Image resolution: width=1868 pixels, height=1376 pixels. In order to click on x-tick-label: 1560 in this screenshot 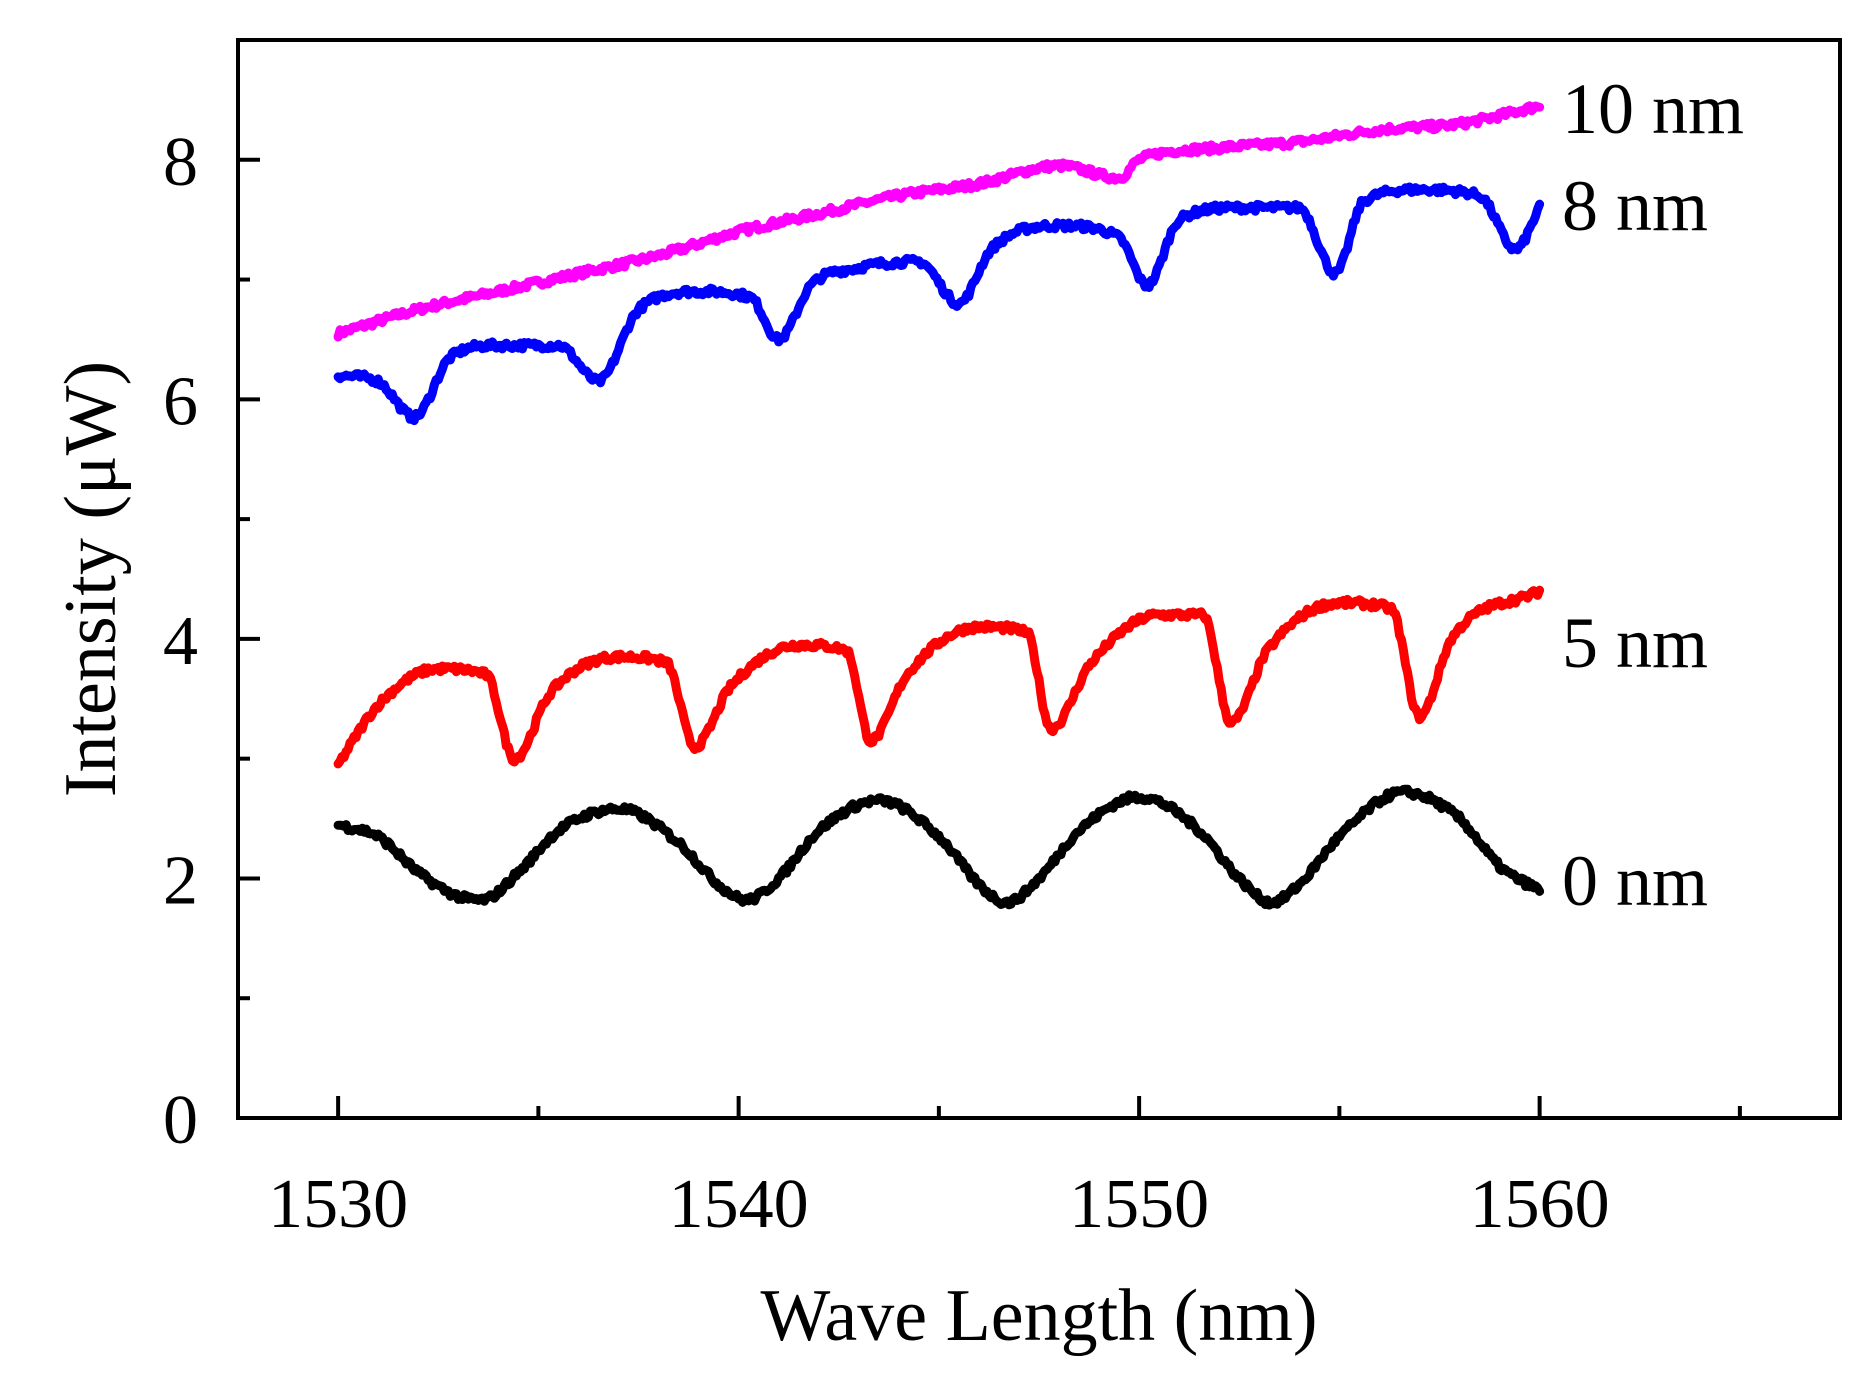, I will do `click(1540, 1204)`.